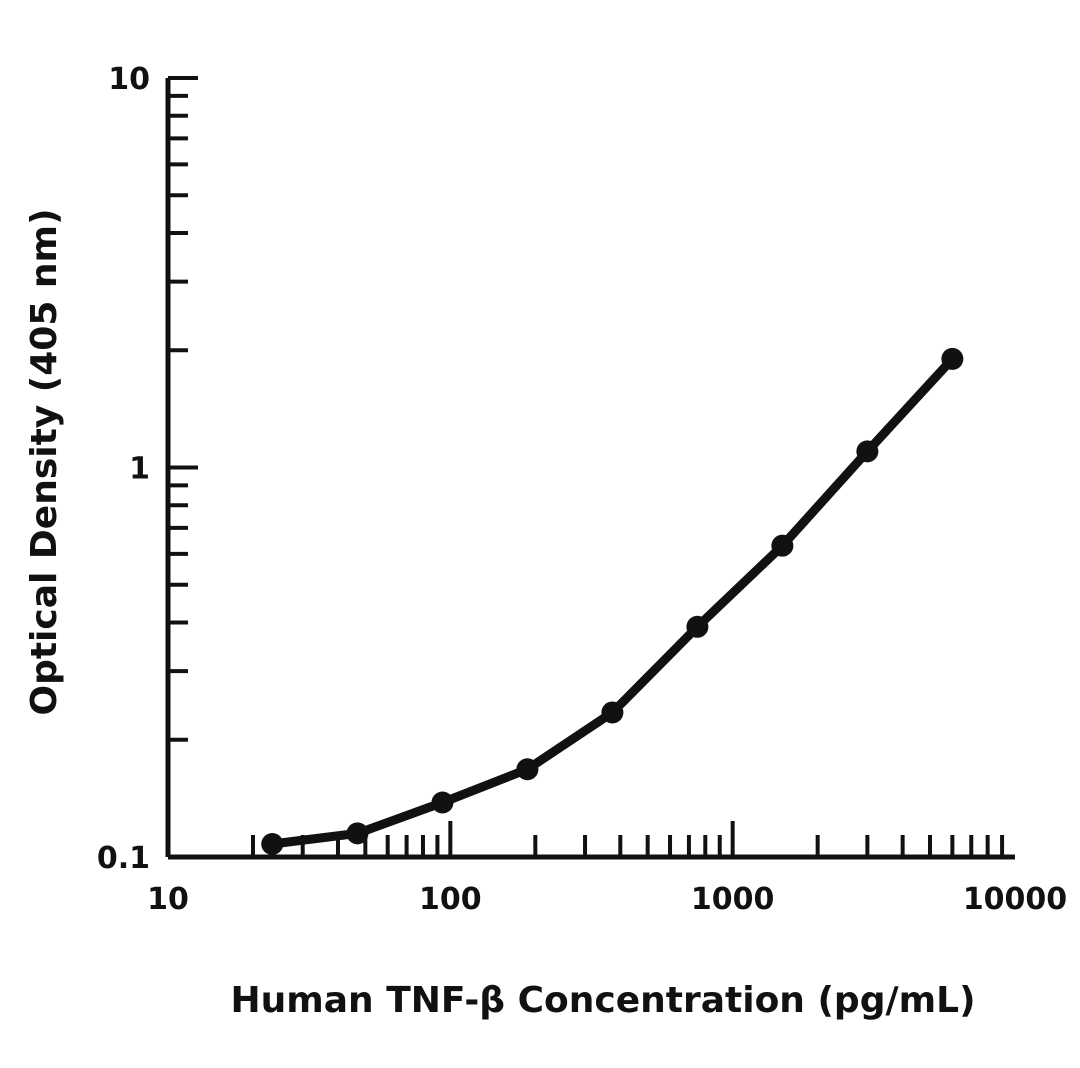 This screenshot has width=1080, height=1068. Describe the element at coordinates (733, 899) in the screenshot. I see `x-tick-label: 1000` at that location.